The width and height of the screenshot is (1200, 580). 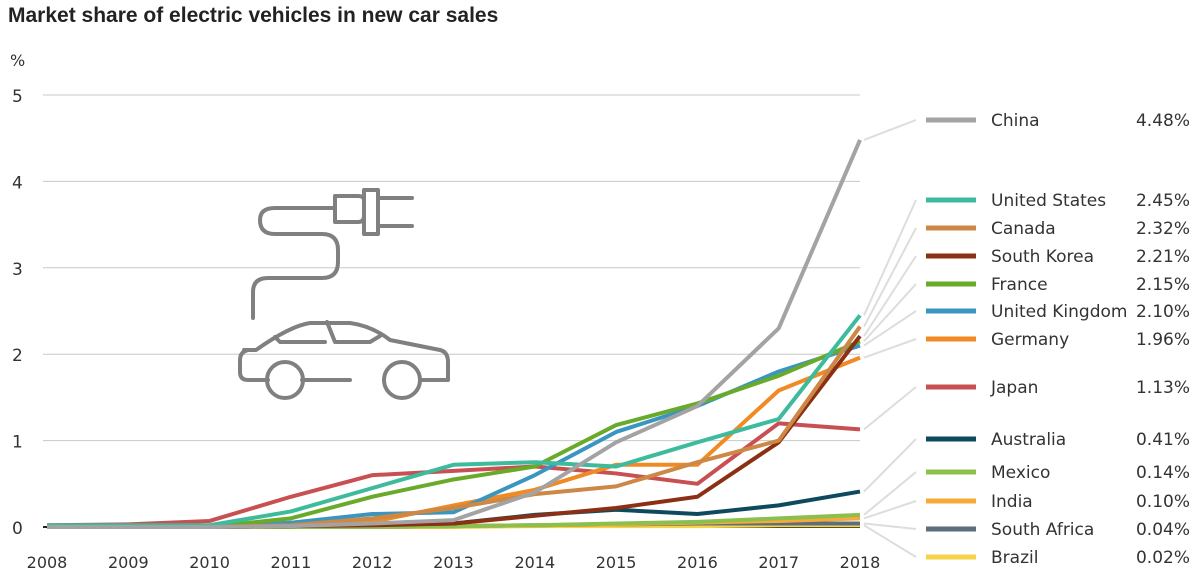 What do you see at coordinates (1163, 558) in the screenshot?
I see `data-label: 0.02%` at bounding box center [1163, 558].